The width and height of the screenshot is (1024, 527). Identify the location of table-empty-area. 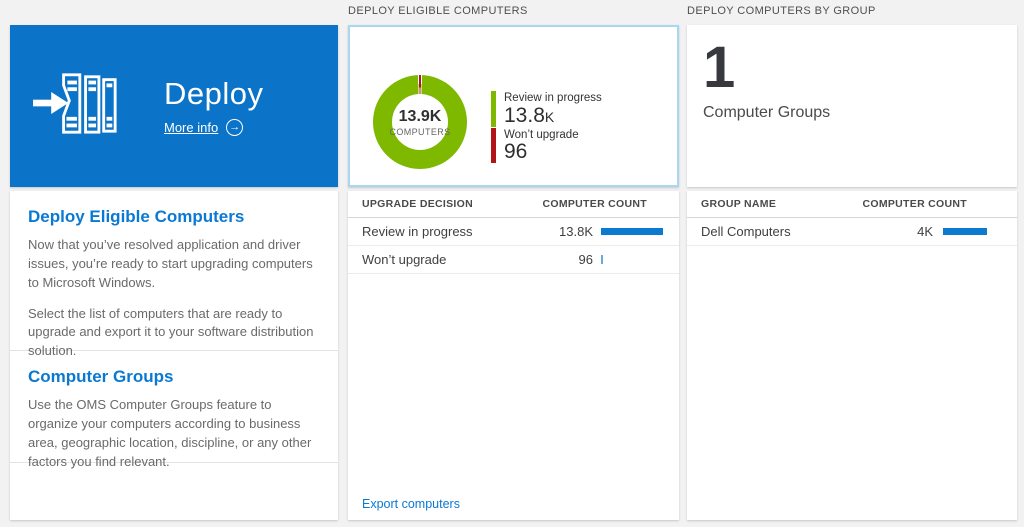
(513, 385).